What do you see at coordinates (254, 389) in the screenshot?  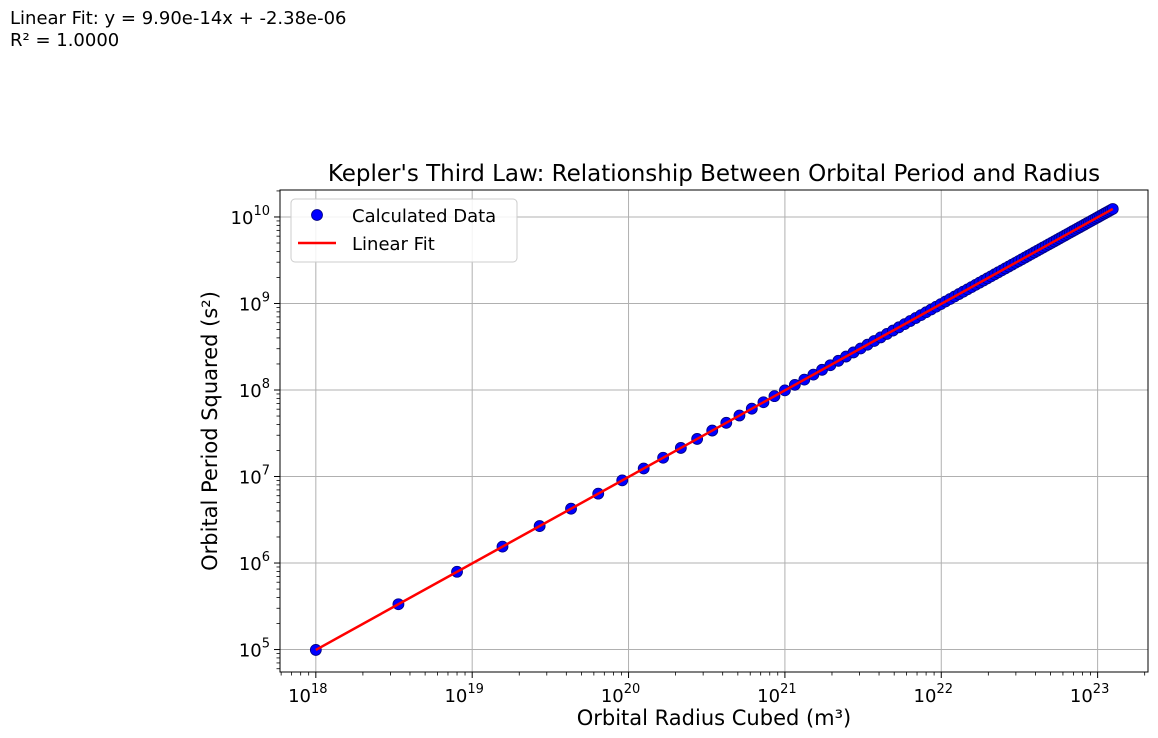 I see `y-tick-label: 10⁸` at bounding box center [254, 389].